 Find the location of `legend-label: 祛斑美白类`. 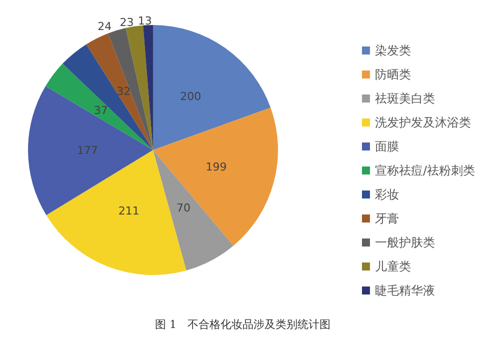

legend-label: 祛斑美白类 is located at coordinates (404, 99).